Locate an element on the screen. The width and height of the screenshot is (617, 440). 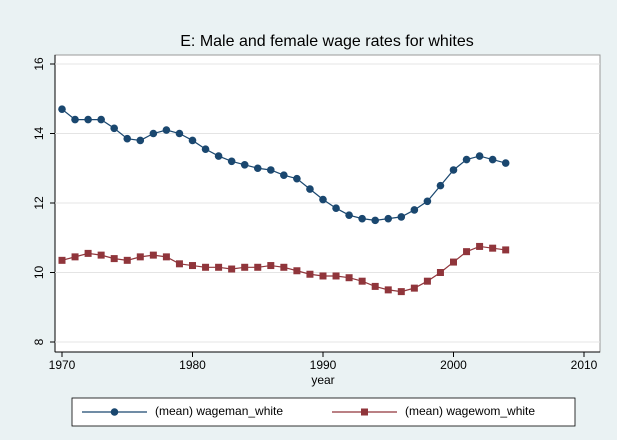
x-tick-label: 1970 is located at coordinates (62, 365).